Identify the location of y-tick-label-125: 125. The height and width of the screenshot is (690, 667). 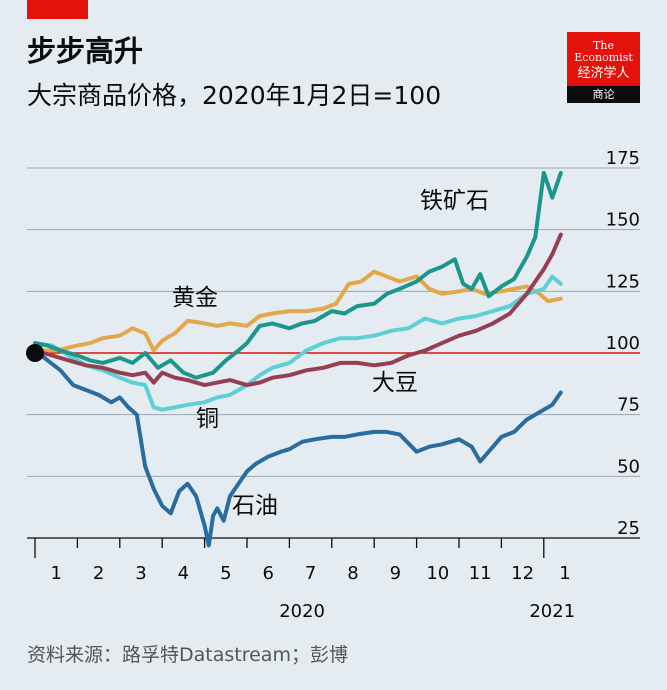
(623, 281).